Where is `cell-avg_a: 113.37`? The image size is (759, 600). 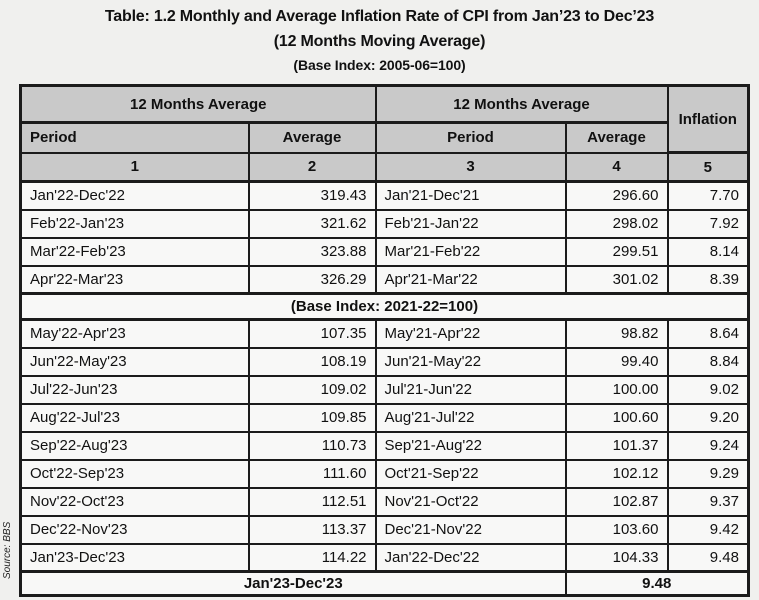
cell-avg_a: 113.37 is located at coordinates (312, 529).